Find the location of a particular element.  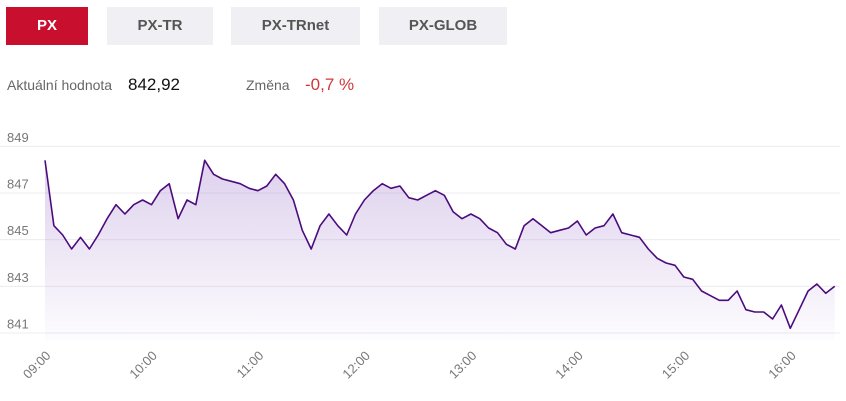

y-tick-label: 843 is located at coordinates (18, 277).